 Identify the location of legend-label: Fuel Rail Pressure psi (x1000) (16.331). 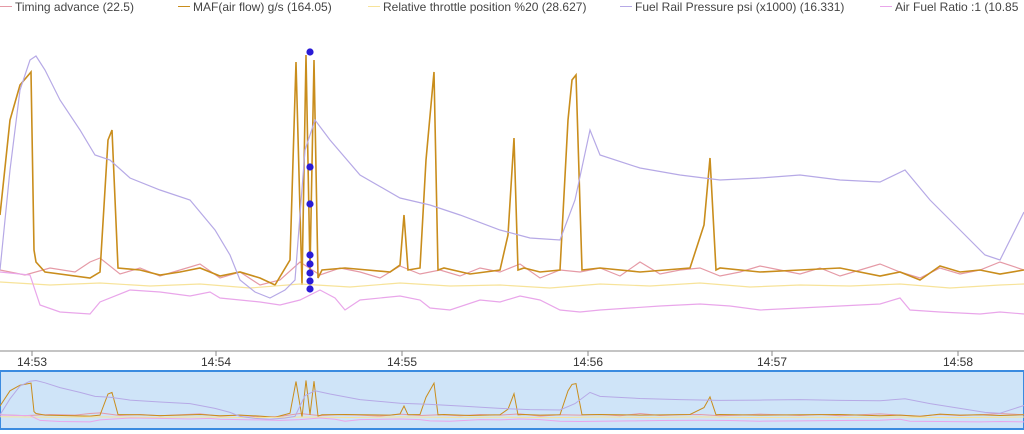
(740, 7).